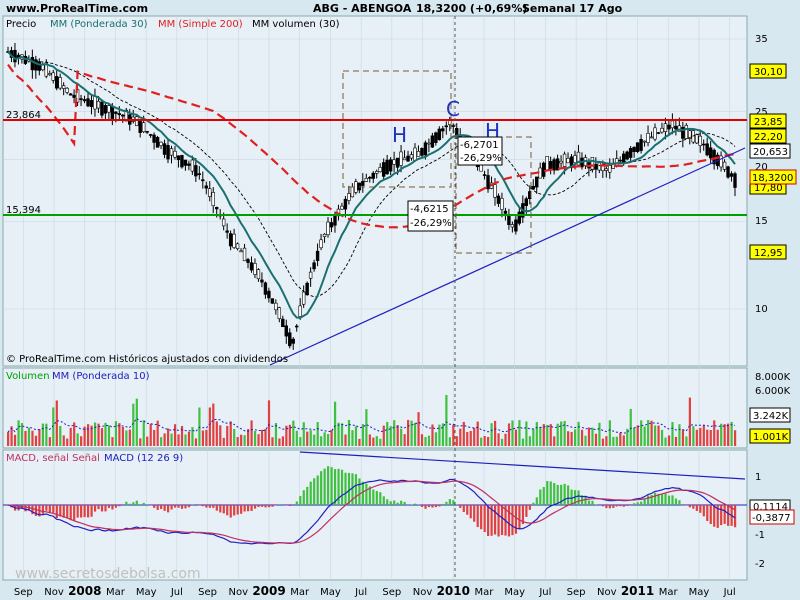 This screenshot has width=800, height=600. What do you see at coordinates (768, 72) in the screenshot?
I see `svg-text: 30,10` at bounding box center [768, 72].